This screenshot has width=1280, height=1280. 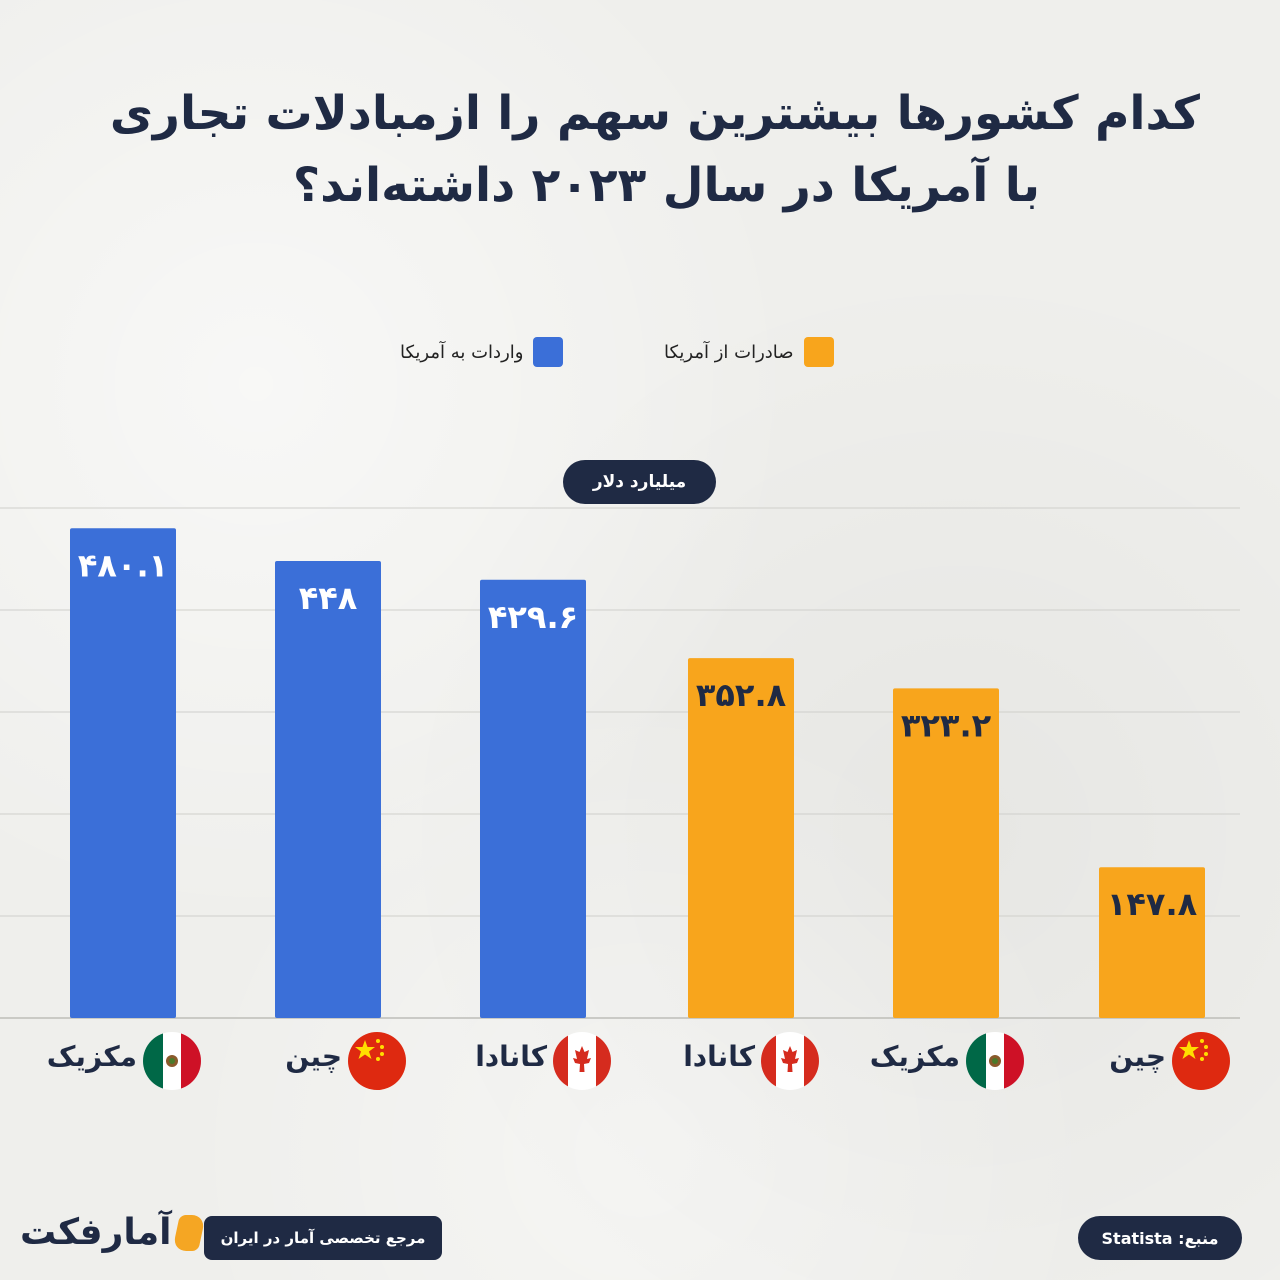 I want to click on source-label: منبع: Statista, so click(x=1160, y=1238).